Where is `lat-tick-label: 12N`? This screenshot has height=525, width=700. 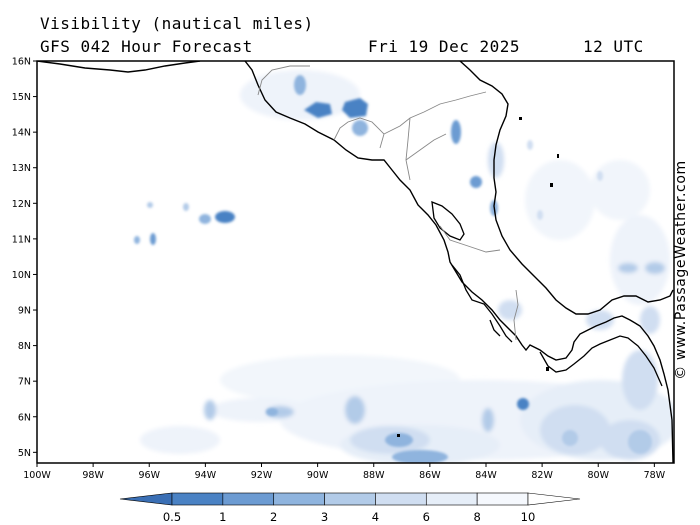
lat-tick-label: 12N is located at coordinates (21, 204).